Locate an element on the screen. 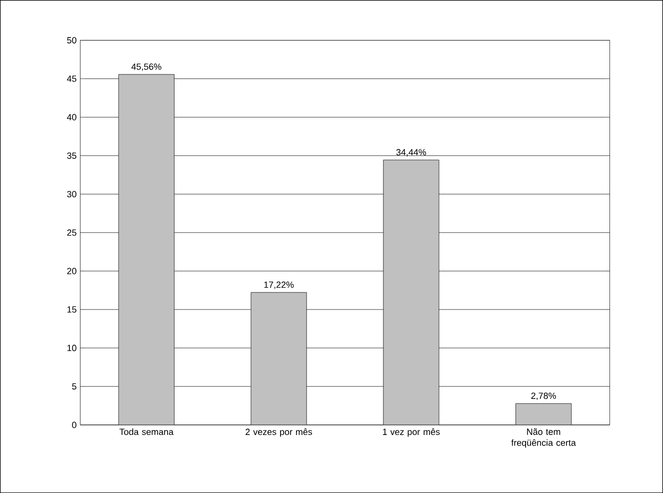  data-label: 34,44% is located at coordinates (411, 152).